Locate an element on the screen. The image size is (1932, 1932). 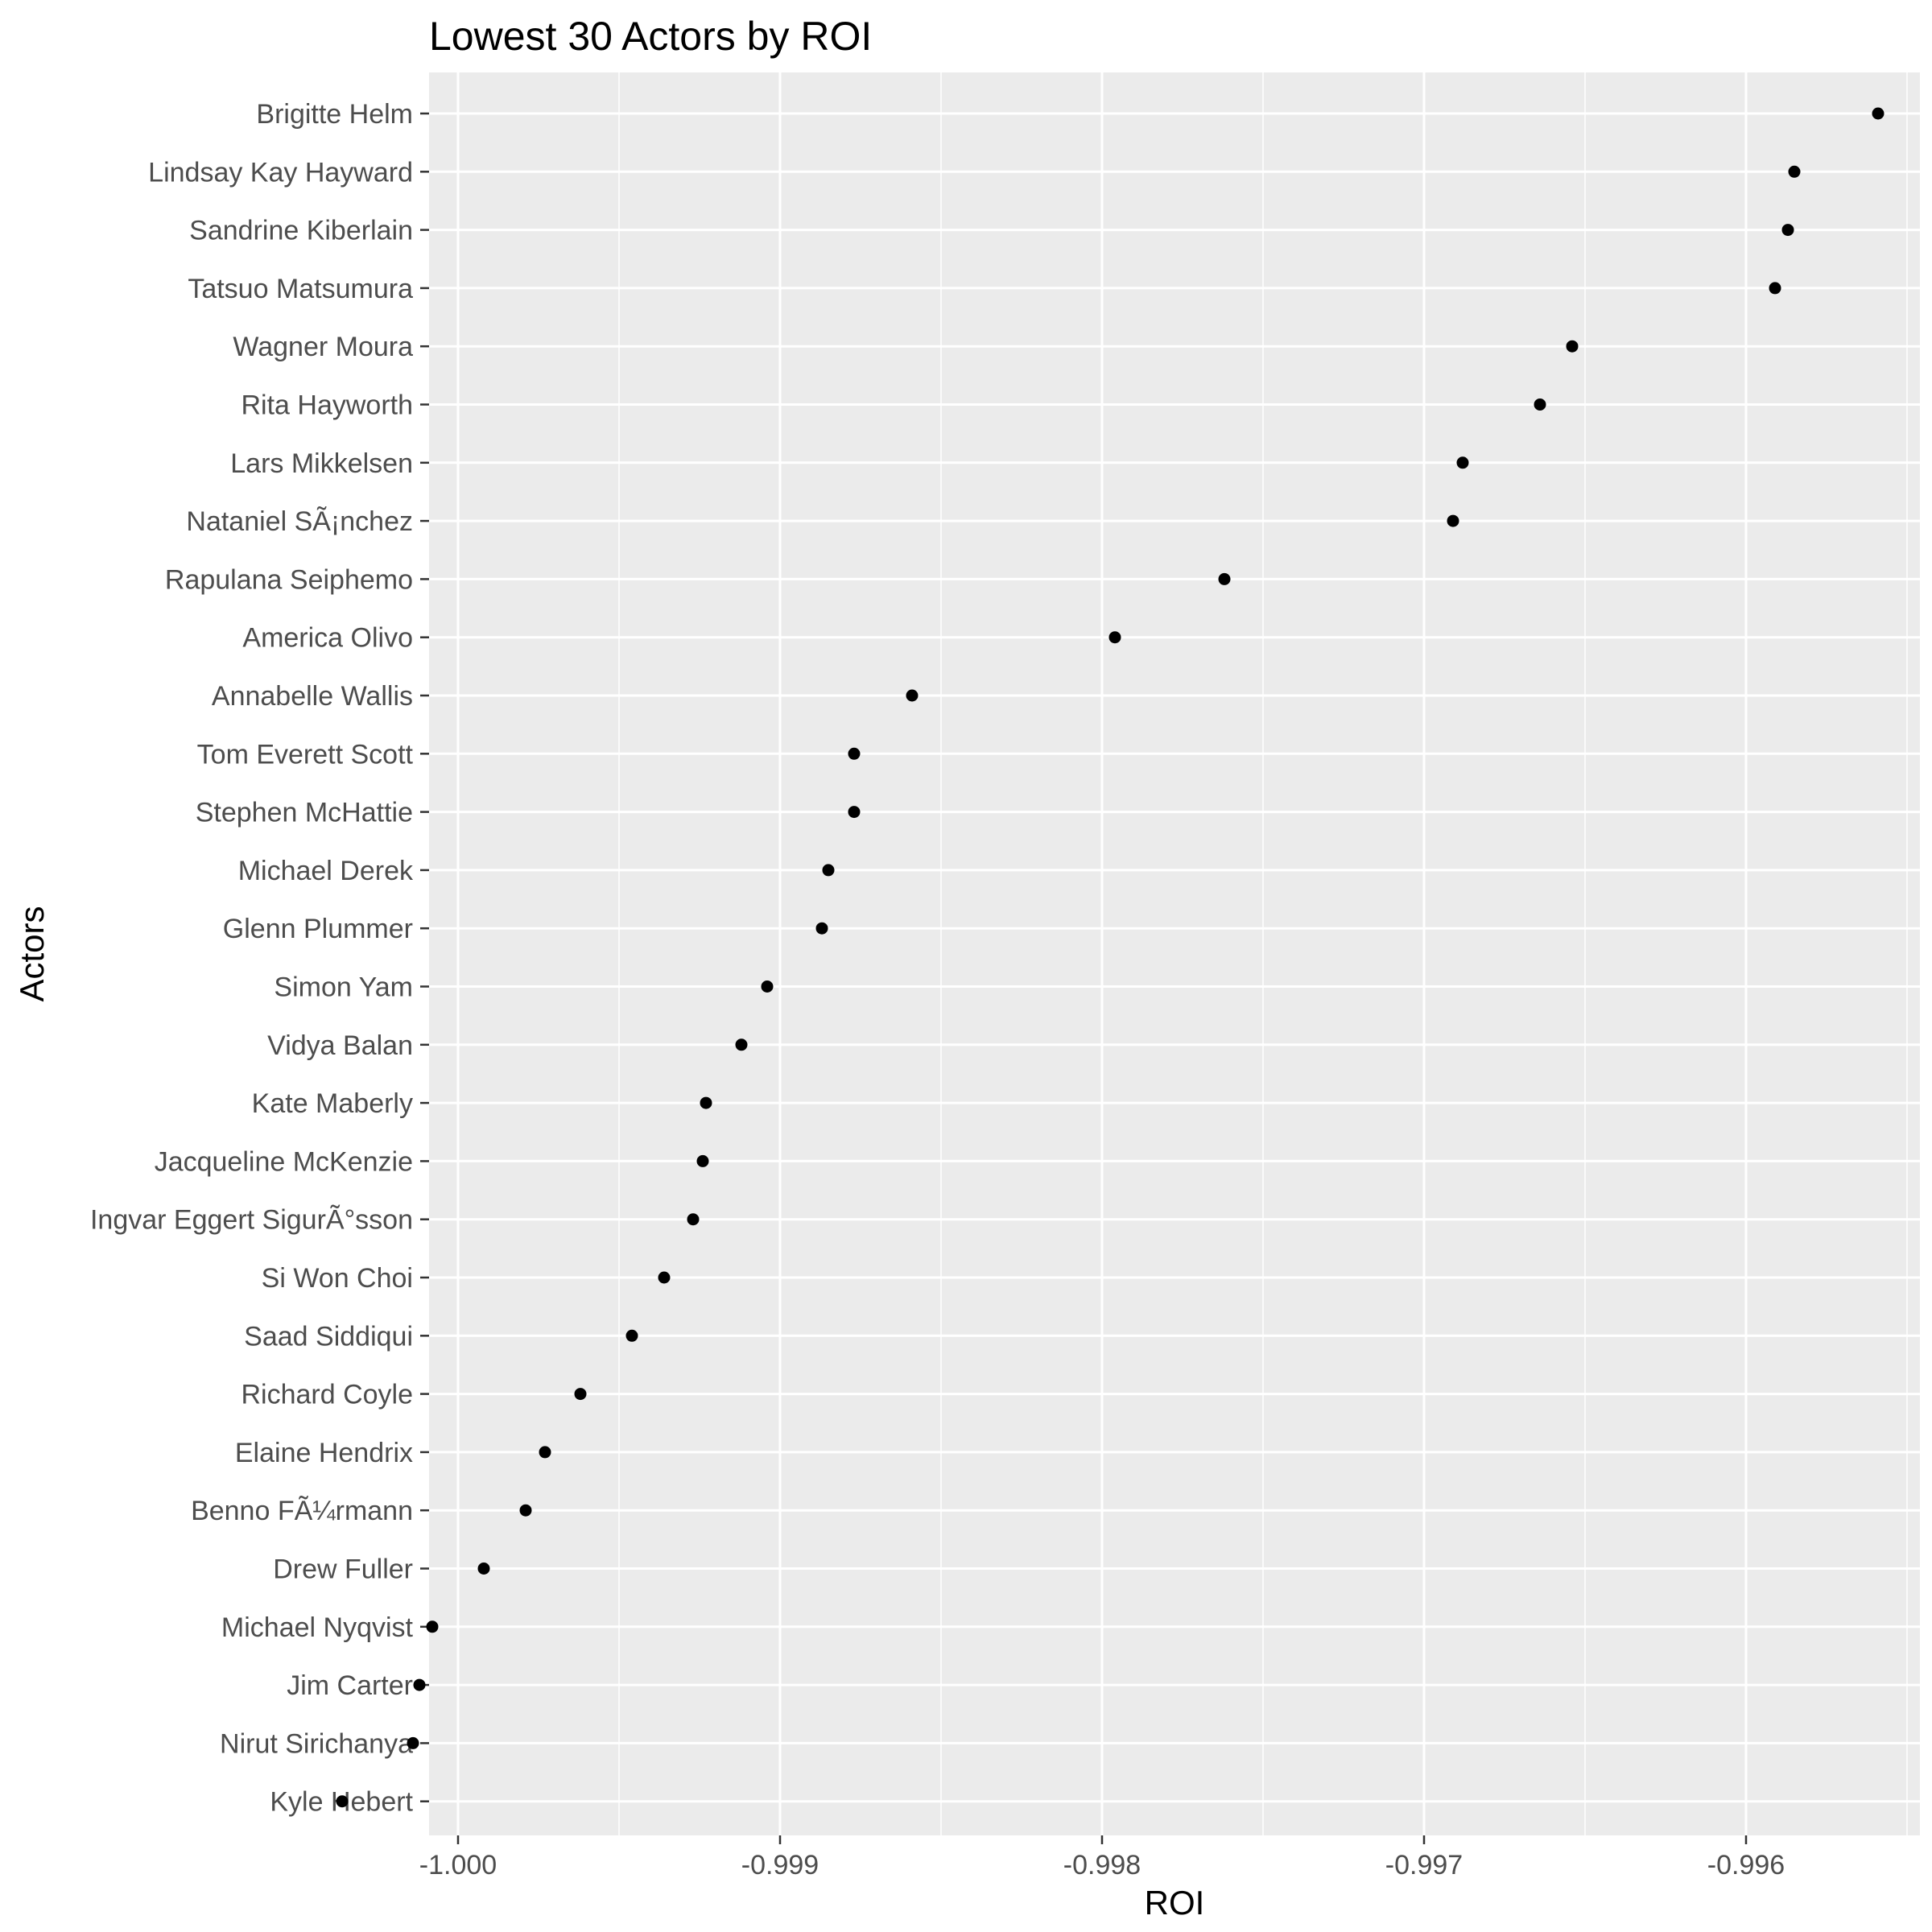
y-tick-label: America Olivo is located at coordinates (327, 638).